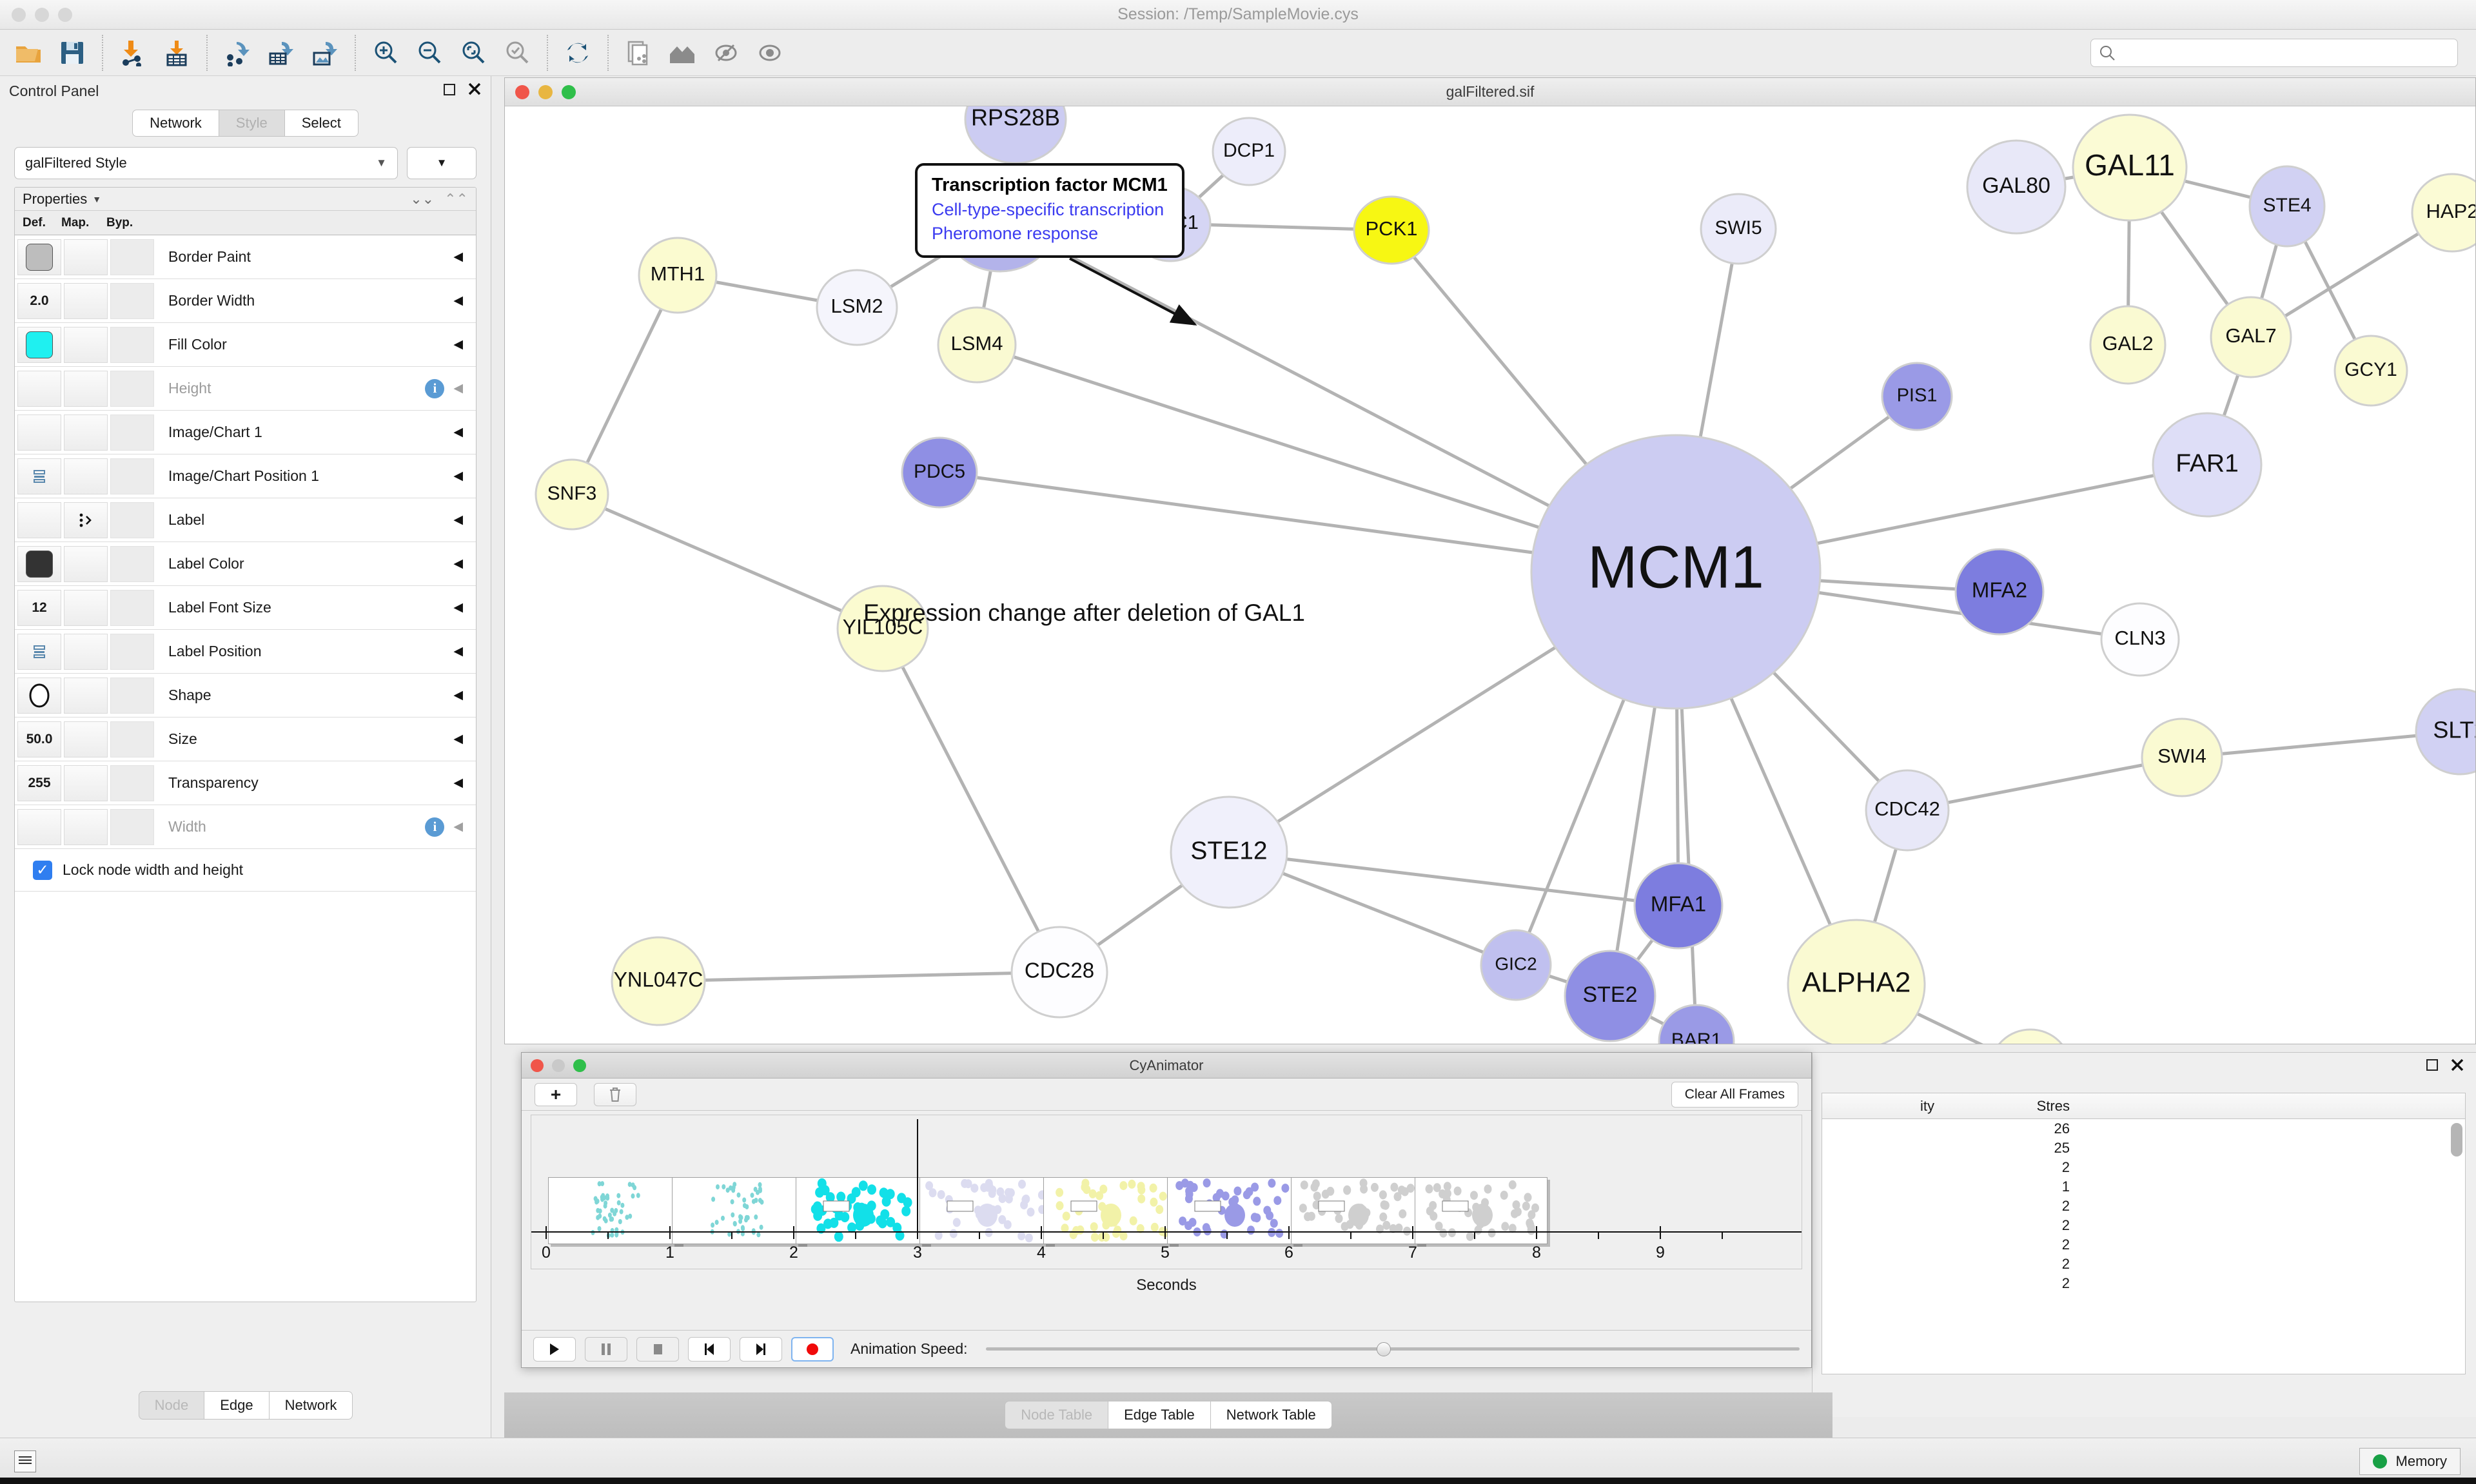 The width and height of the screenshot is (2476, 1484). I want to click on property-row: Label Position ◀, so click(245, 652).